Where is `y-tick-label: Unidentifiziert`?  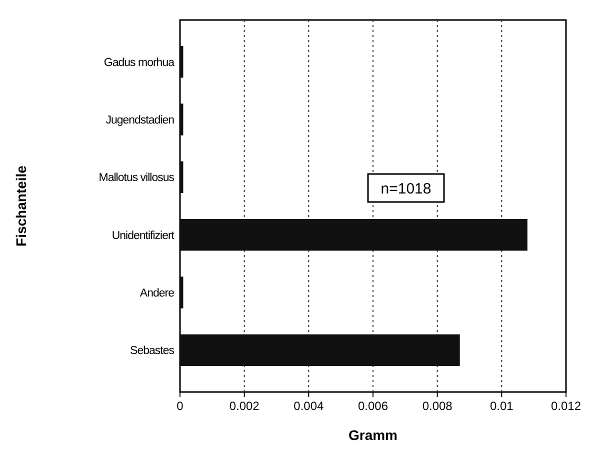 y-tick-label: Unidentifiziert is located at coordinates (144, 236).